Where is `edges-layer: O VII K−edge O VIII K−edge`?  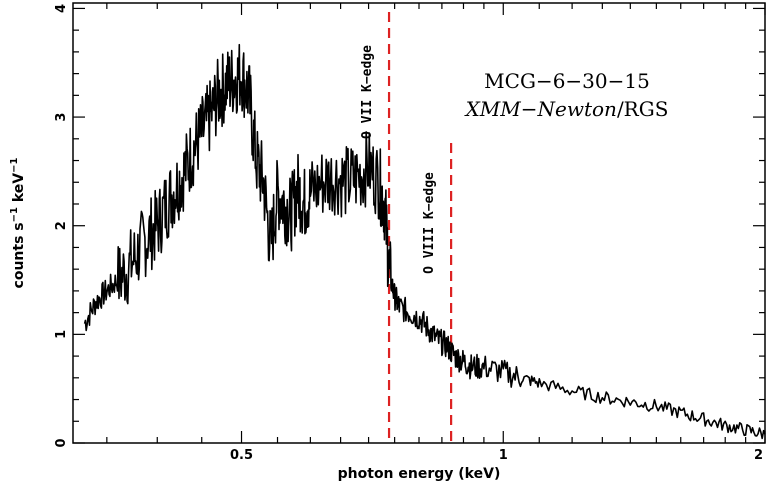
edges-layer: O VII K−edge O VIII K−edge is located at coordinates (406, 227).